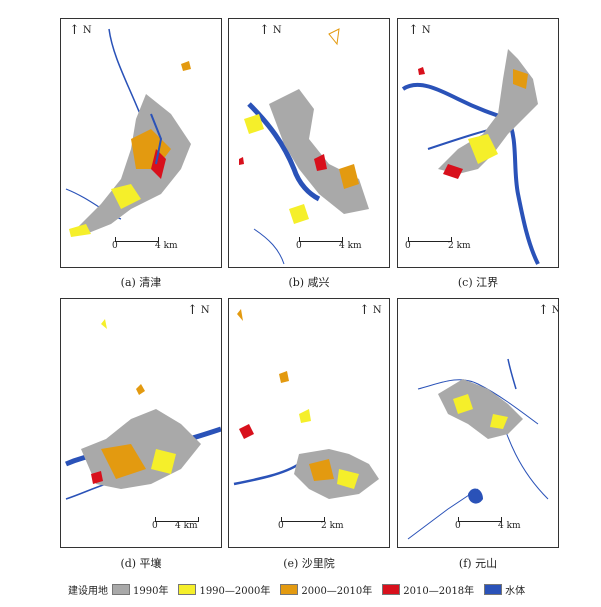 Image resolution: width=601 pixels, height=607 pixels. I want to click on legend-item: 2000—2010年, so click(326, 589).